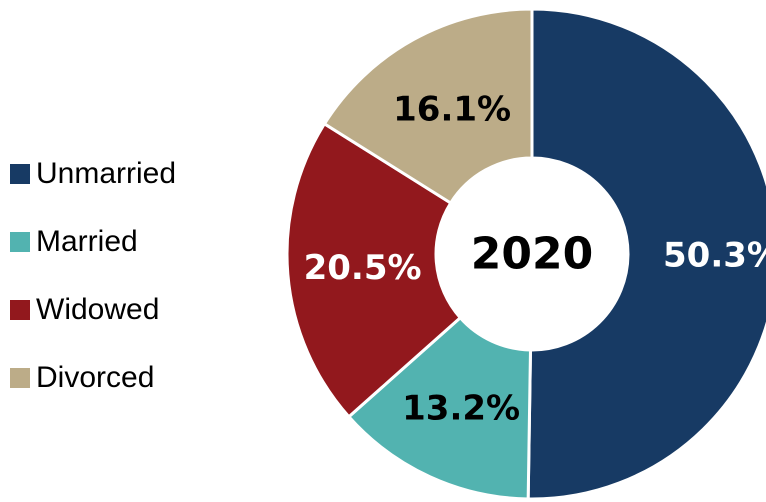  I want to click on chart-legend: Unmarried Married Widowed Divorced, so click(93, 276).